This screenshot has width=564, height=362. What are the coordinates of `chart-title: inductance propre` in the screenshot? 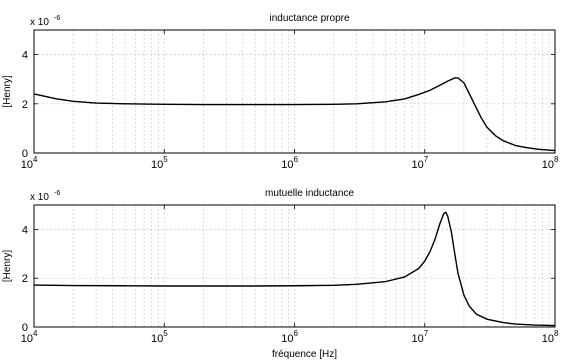 It's located at (309, 18).